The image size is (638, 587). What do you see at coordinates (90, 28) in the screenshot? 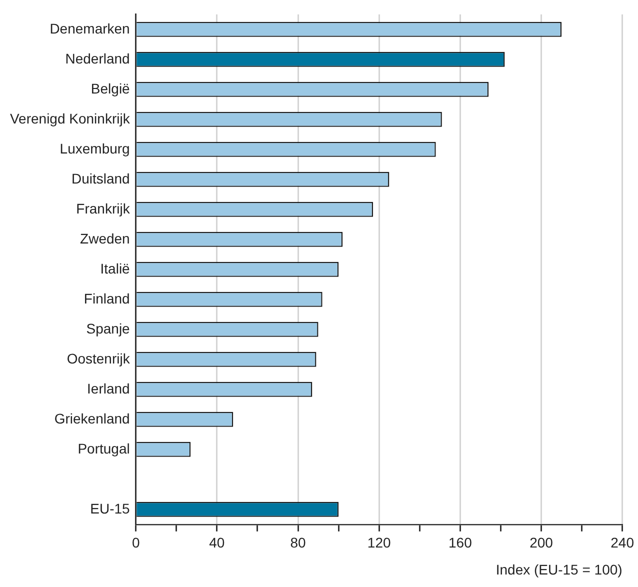
I see `y-tick-label: Denemarken` at bounding box center [90, 28].